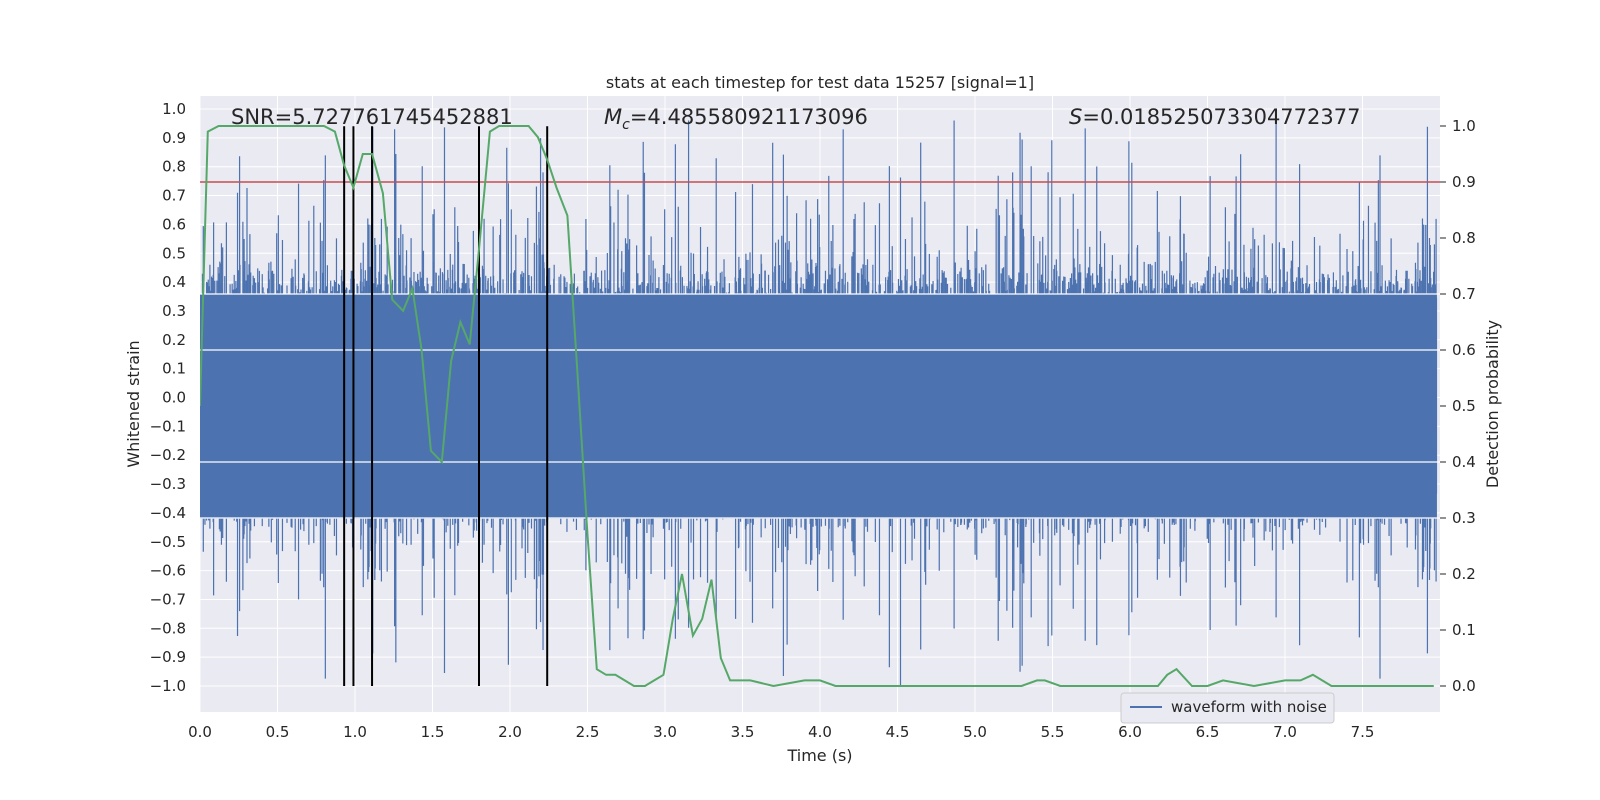 The width and height of the screenshot is (1600, 800). What do you see at coordinates (174, 196) in the screenshot?
I see `y-tick-label: 0.7` at bounding box center [174, 196].